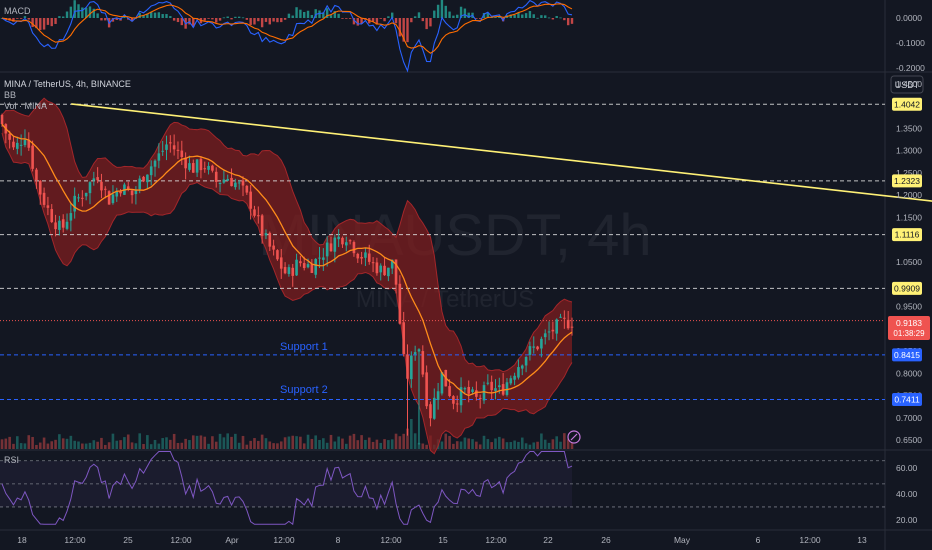 The width and height of the screenshot is (932, 550). I want to click on symbol-title: MINA / TetherUS, 4h, BINANCE, so click(67, 84).